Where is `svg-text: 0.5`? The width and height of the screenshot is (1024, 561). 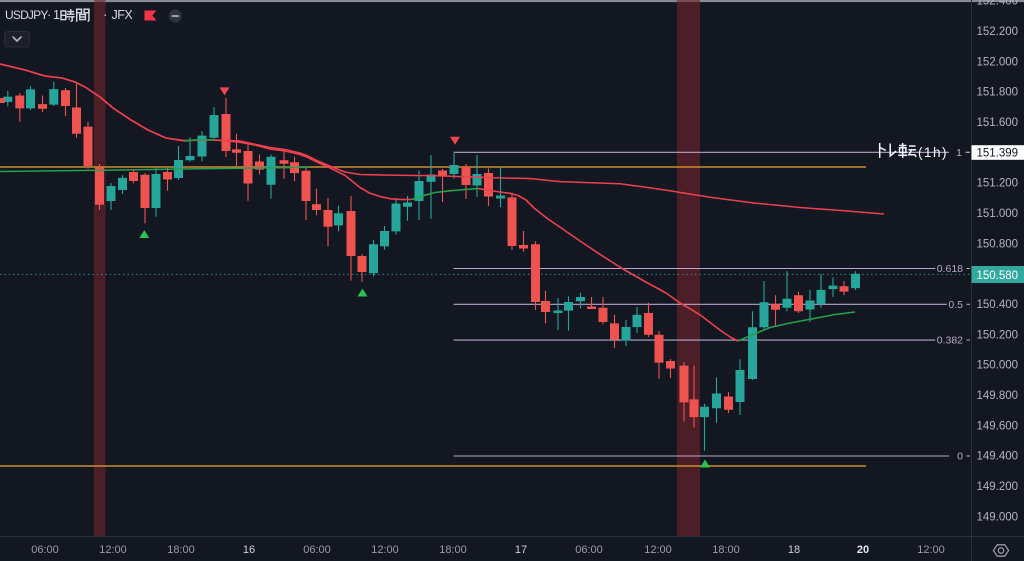
svg-text: 0.5 is located at coordinates (955, 305).